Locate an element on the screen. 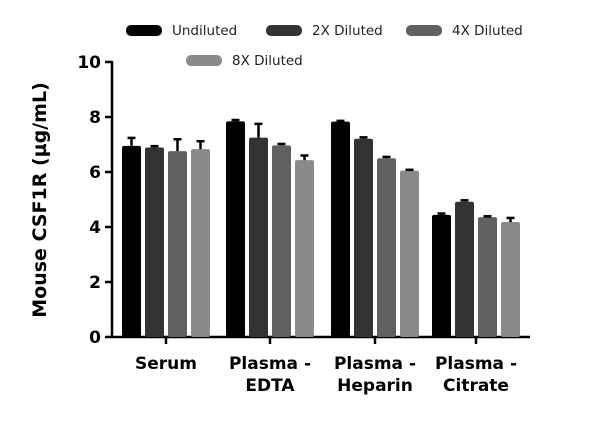 The height and width of the screenshot is (430, 600). x-tick-label: Citrate is located at coordinates (476, 386).